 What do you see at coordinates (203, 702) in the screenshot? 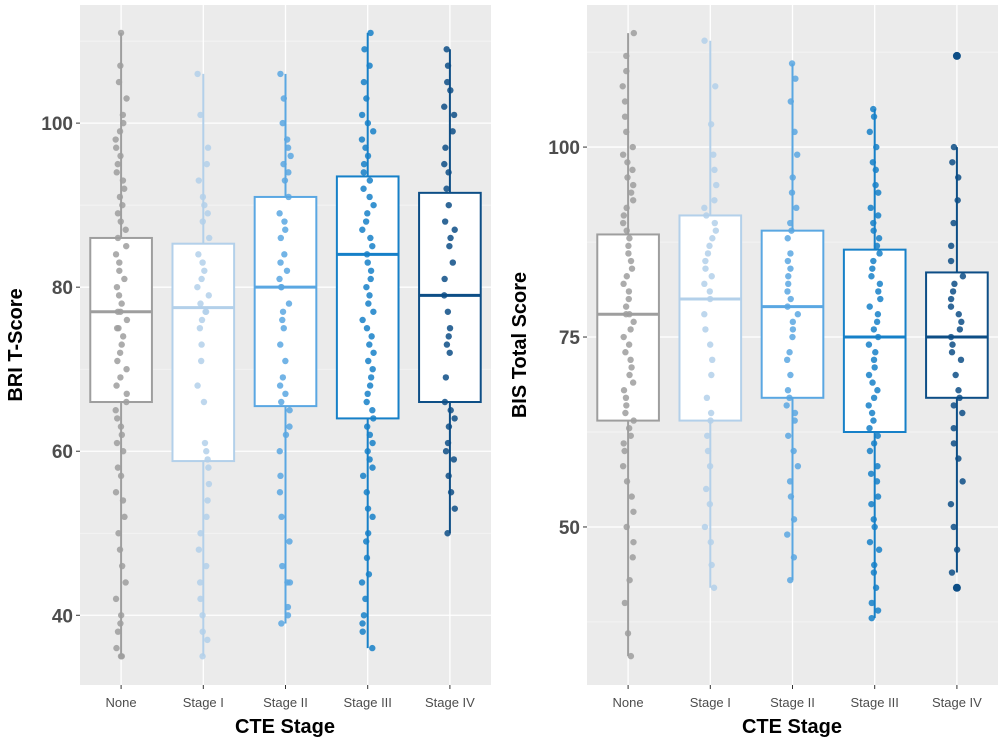
I see `x-tick-label: Stage I` at bounding box center [203, 702].